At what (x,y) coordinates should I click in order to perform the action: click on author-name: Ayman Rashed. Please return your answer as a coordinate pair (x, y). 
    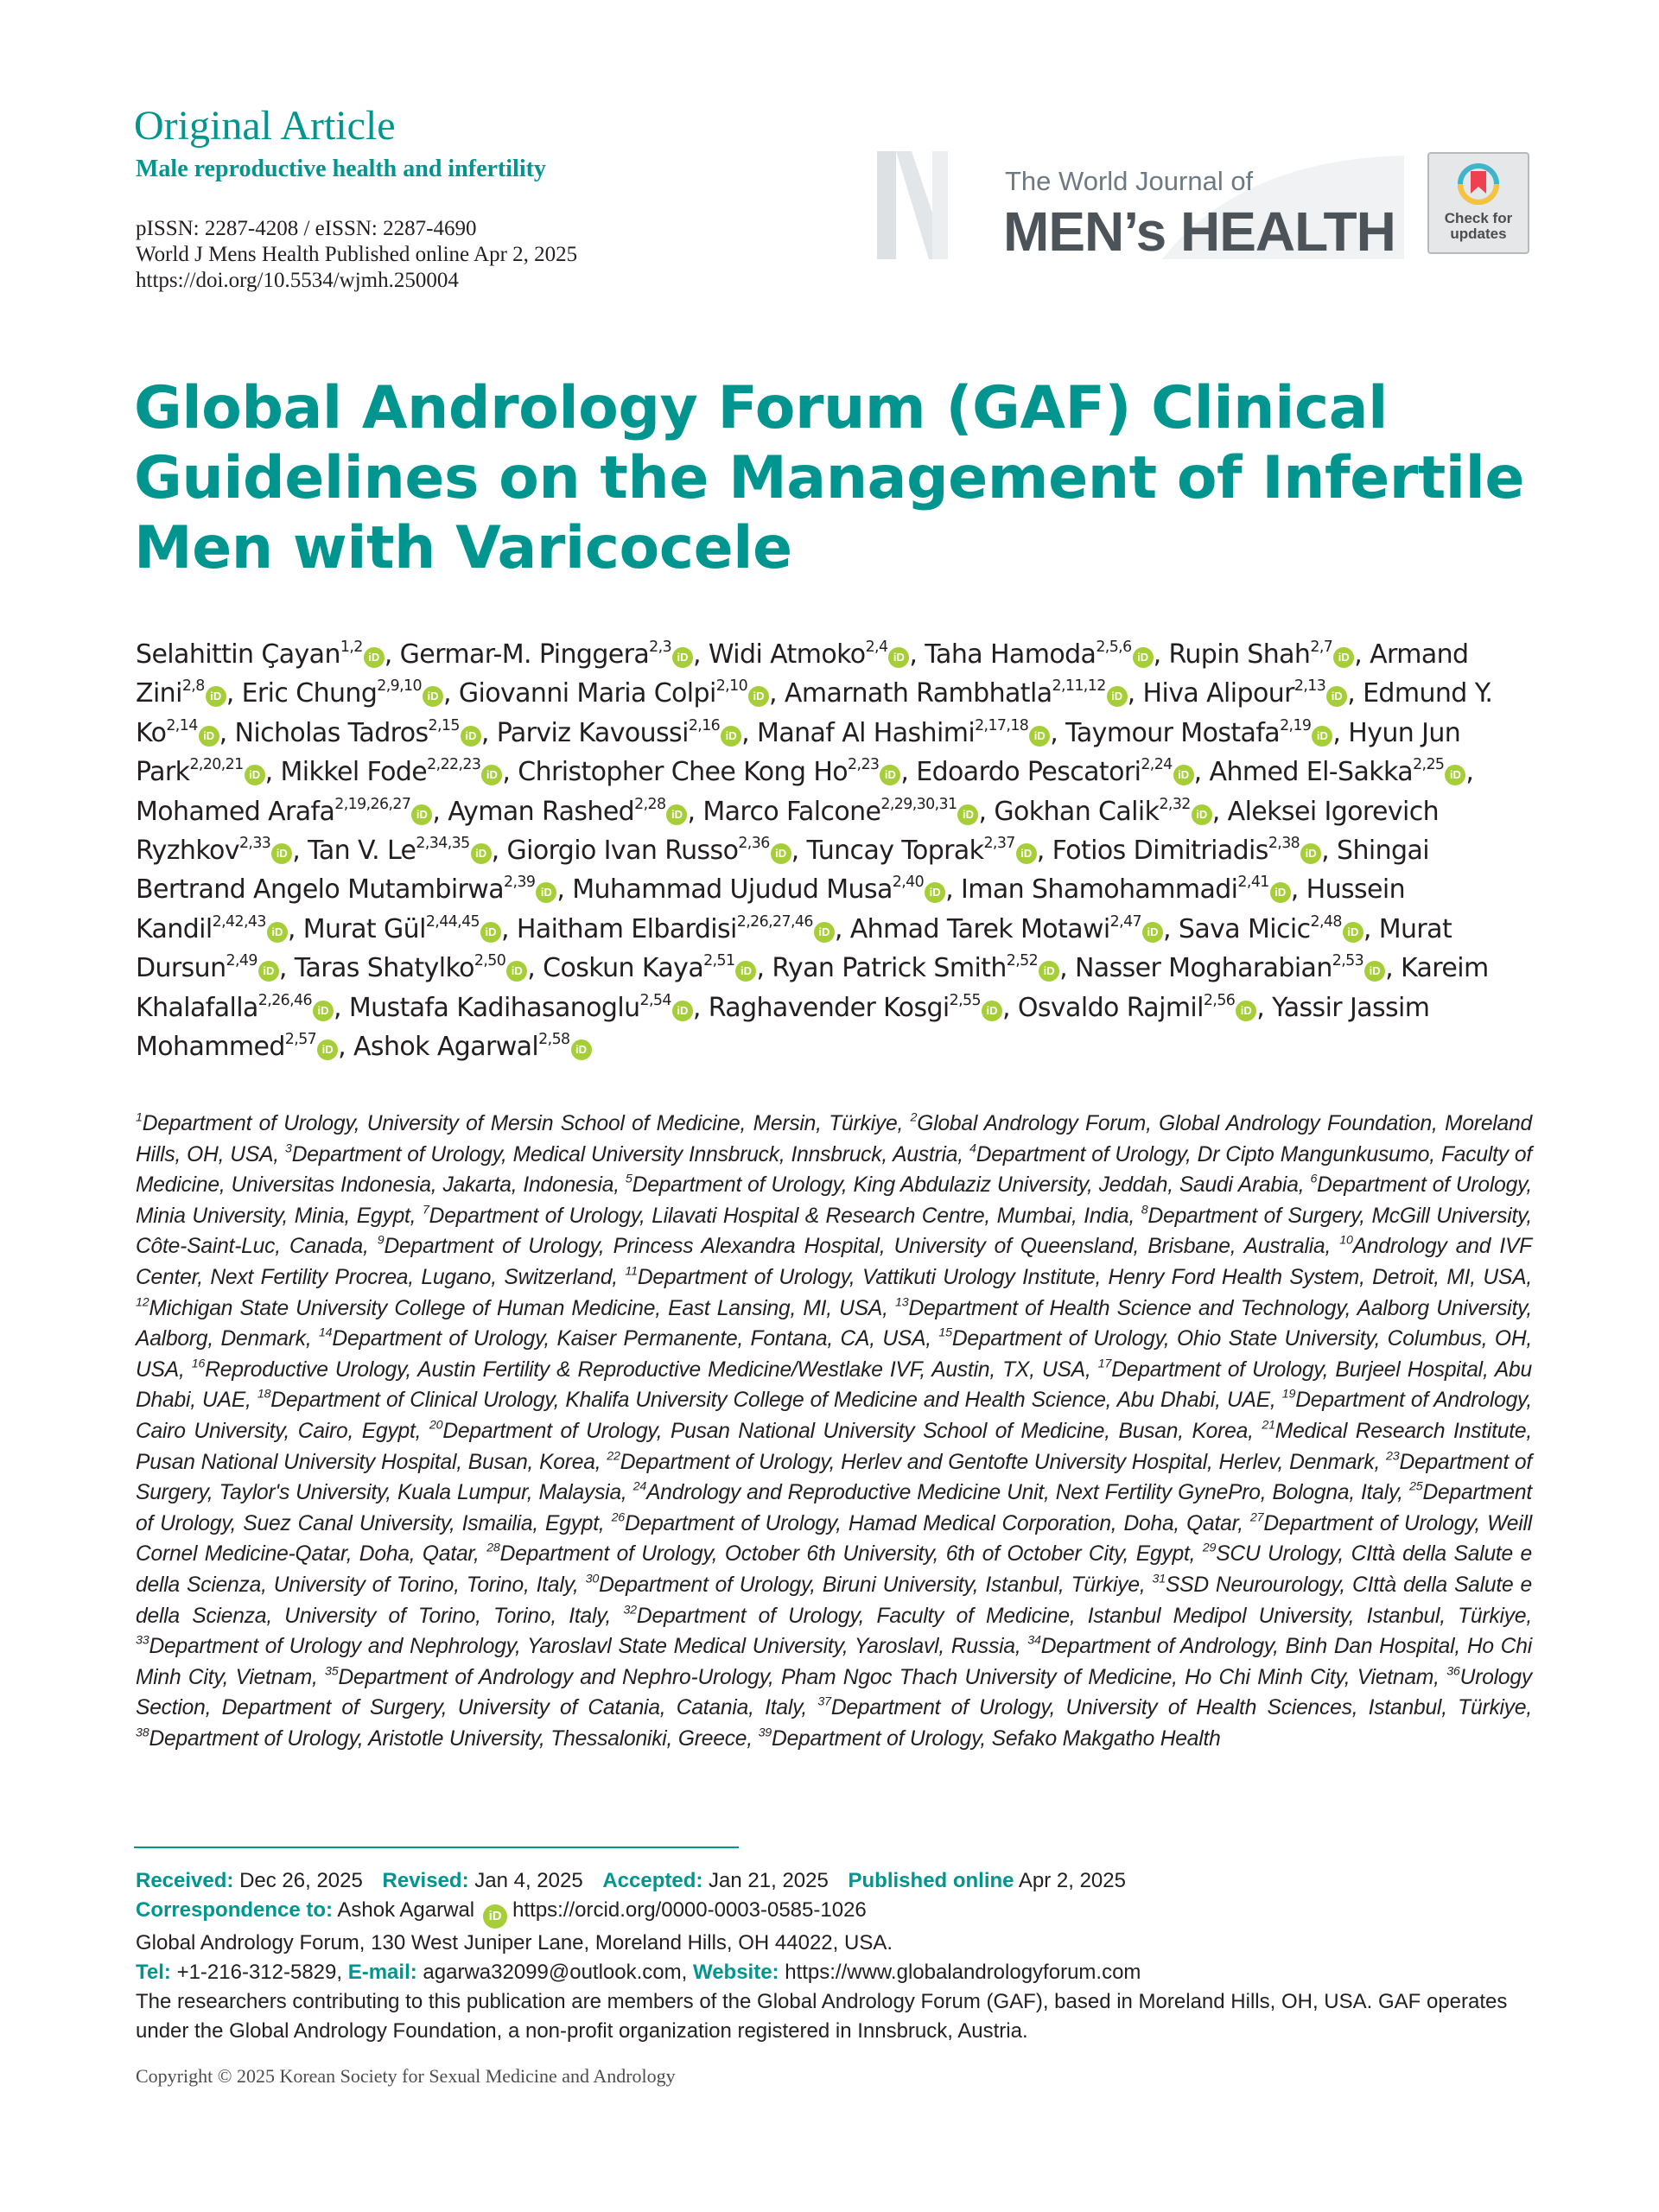
    Looking at the image, I should click on (541, 811).